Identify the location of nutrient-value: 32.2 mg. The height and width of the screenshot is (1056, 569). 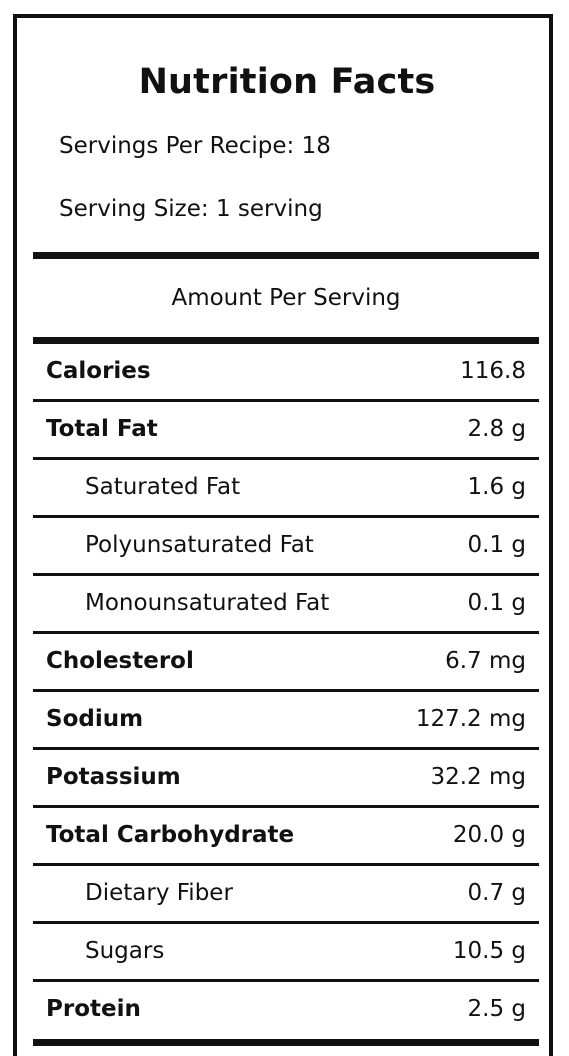
(478, 777).